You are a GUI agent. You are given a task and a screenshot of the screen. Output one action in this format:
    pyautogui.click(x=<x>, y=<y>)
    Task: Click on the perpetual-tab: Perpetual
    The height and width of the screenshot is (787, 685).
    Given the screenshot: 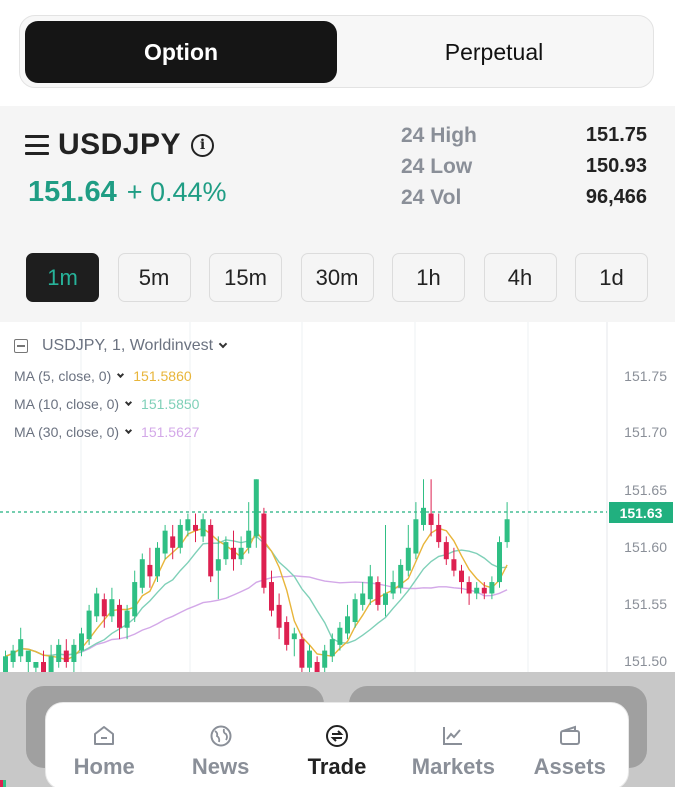 What is the action you would take?
    pyautogui.click(x=494, y=51)
    